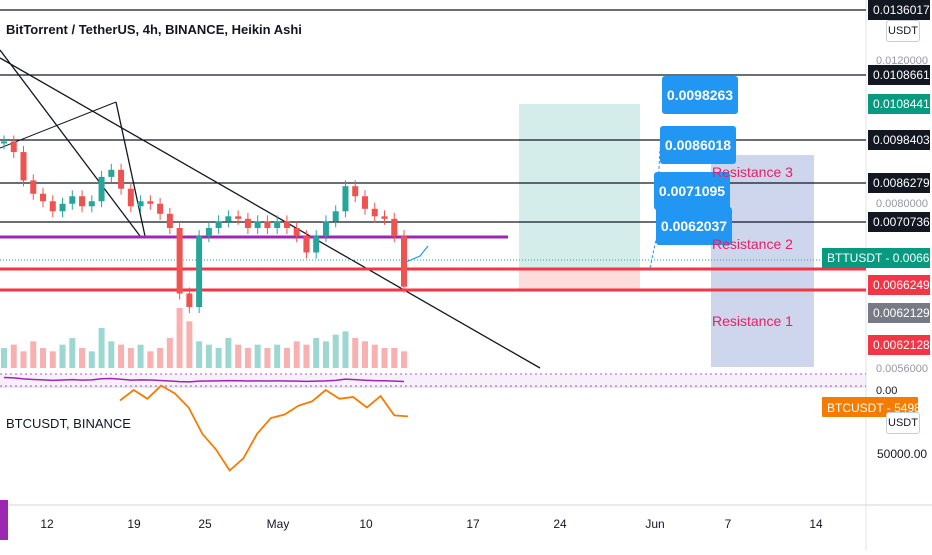 The image size is (932, 555). I want to click on price-scale-label: 0.0080000, so click(902, 204).